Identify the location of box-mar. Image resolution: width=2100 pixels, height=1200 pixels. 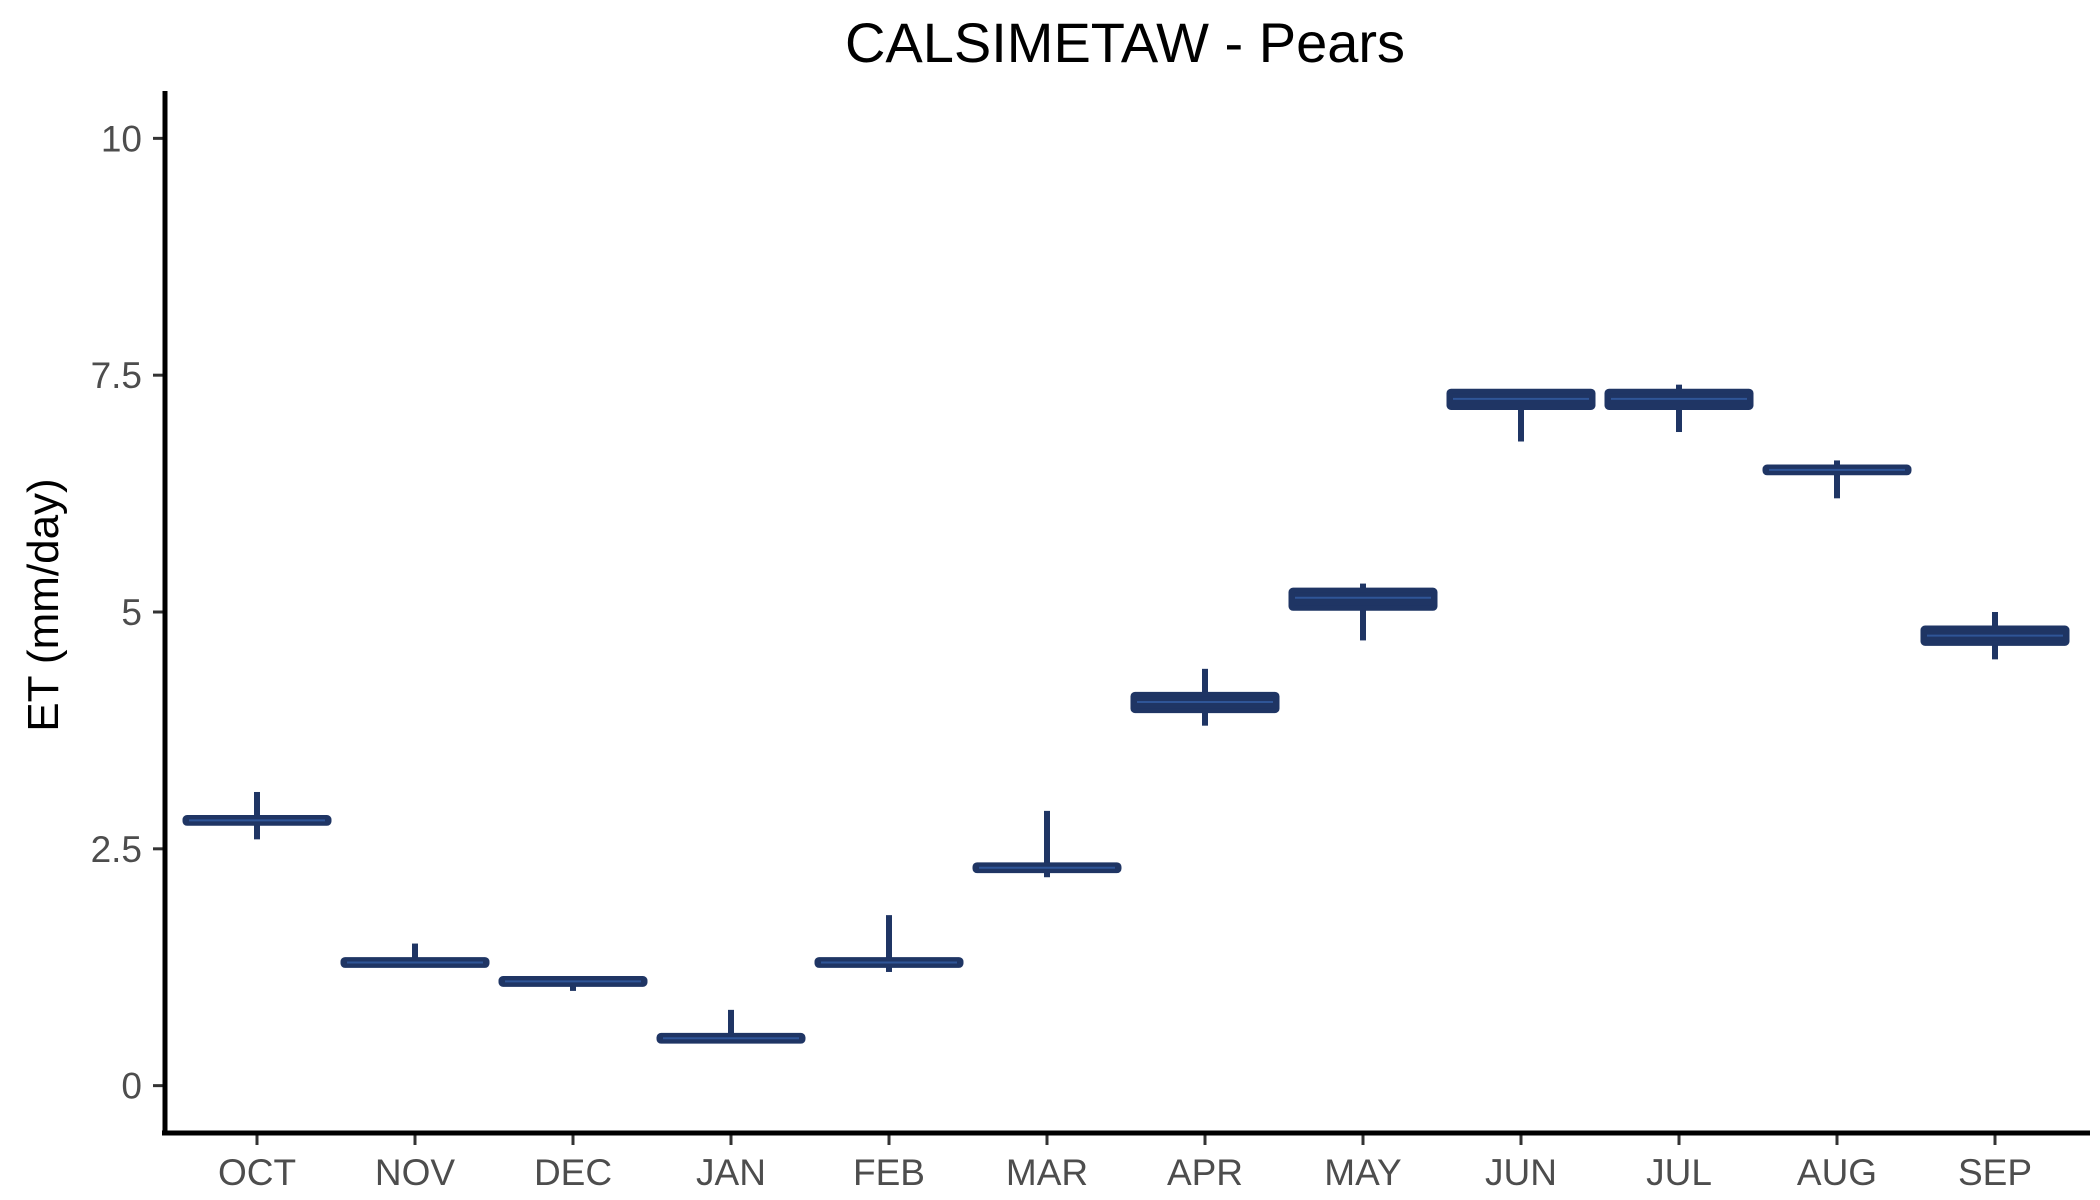
(1047, 844).